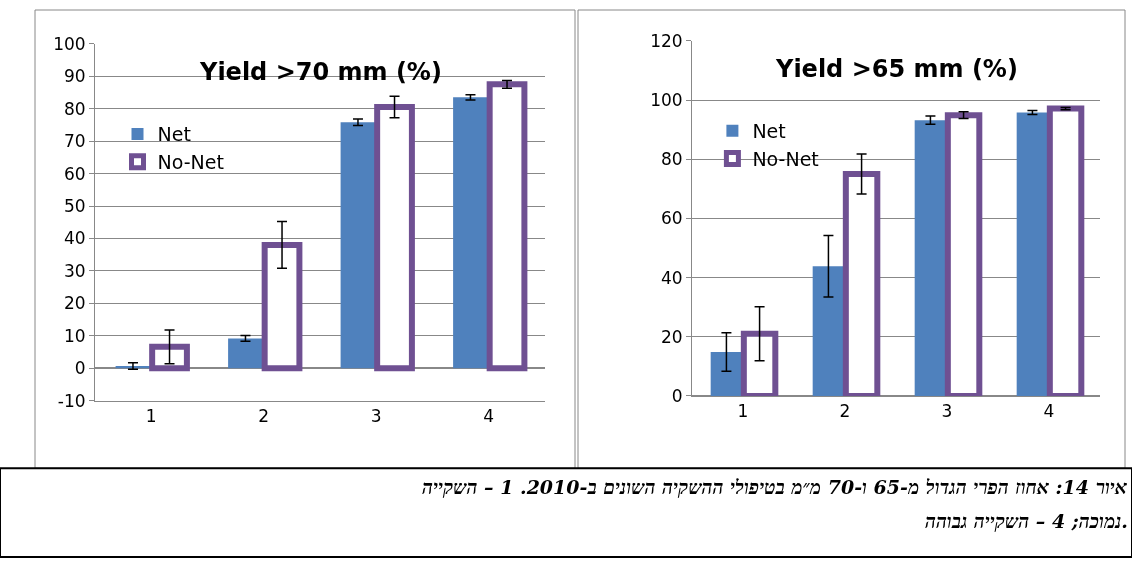 This screenshot has height=567, width=1132. I want to click on y-tick-label: 10, so click(74, 335).